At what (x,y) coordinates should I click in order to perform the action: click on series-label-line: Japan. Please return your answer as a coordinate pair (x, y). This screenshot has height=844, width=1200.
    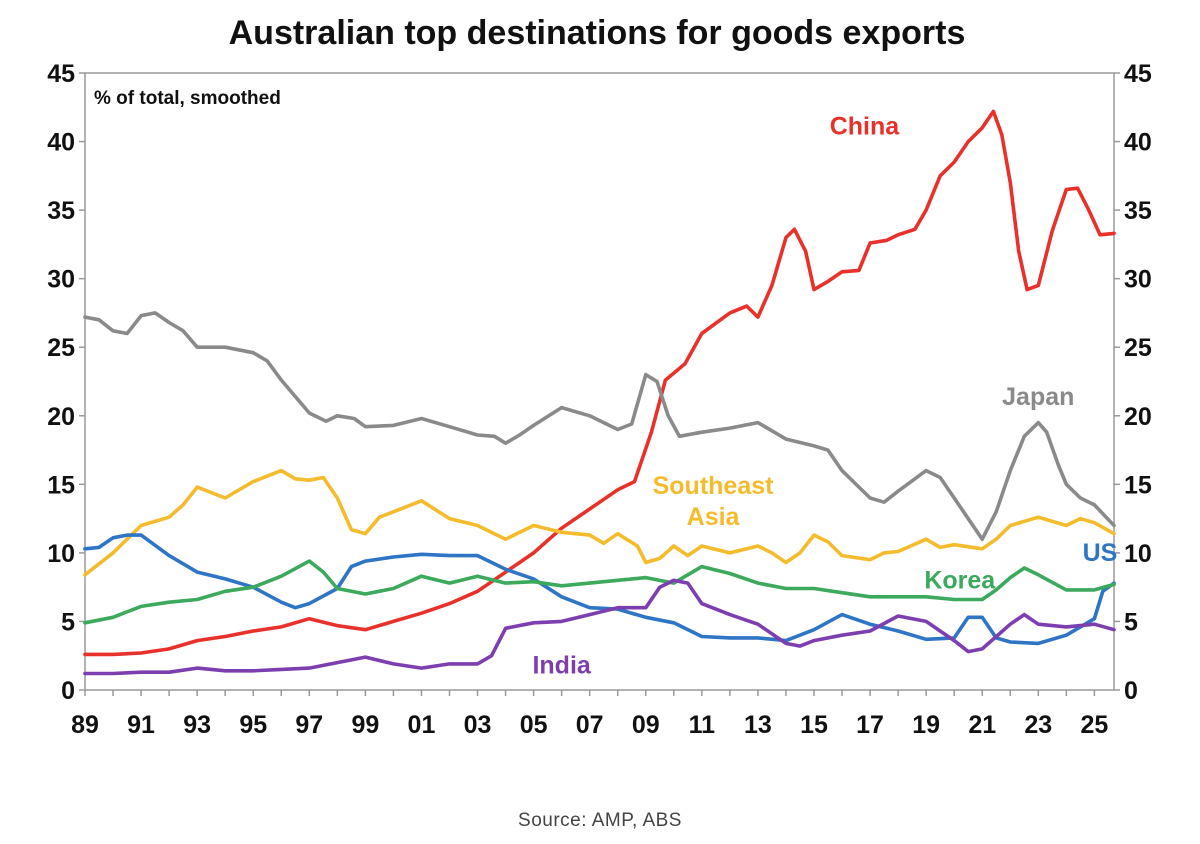
    Looking at the image, I should click on (1038, 397).